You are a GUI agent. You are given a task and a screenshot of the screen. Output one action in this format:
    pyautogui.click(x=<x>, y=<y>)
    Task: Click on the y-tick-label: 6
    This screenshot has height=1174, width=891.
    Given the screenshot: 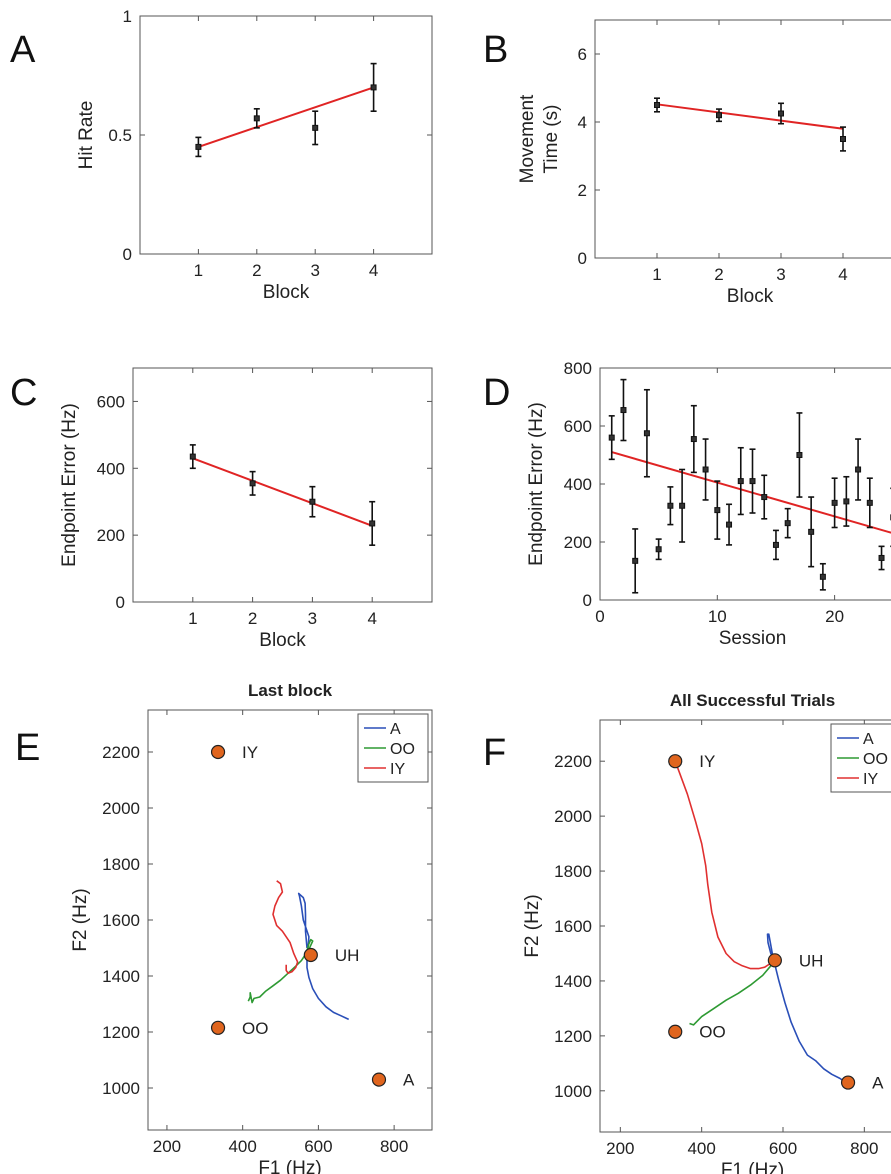 What is the action you would take?
    pyautogui.click(x=582, y=54)
    